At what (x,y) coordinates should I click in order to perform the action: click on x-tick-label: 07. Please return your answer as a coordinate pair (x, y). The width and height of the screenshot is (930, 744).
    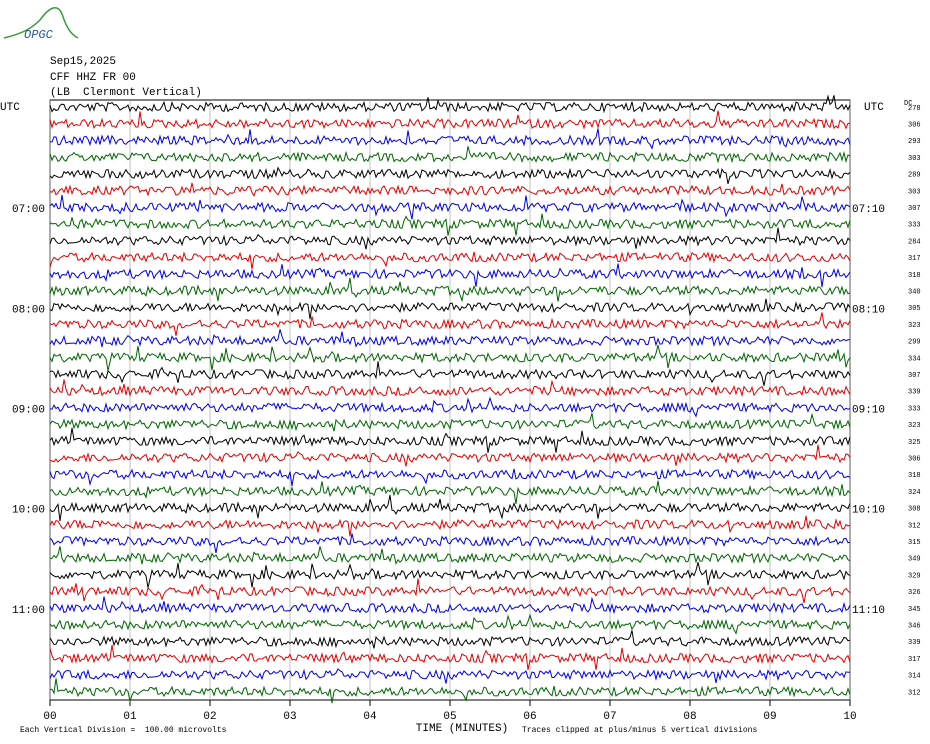
    Looking at the image, I should click on (609, 717).